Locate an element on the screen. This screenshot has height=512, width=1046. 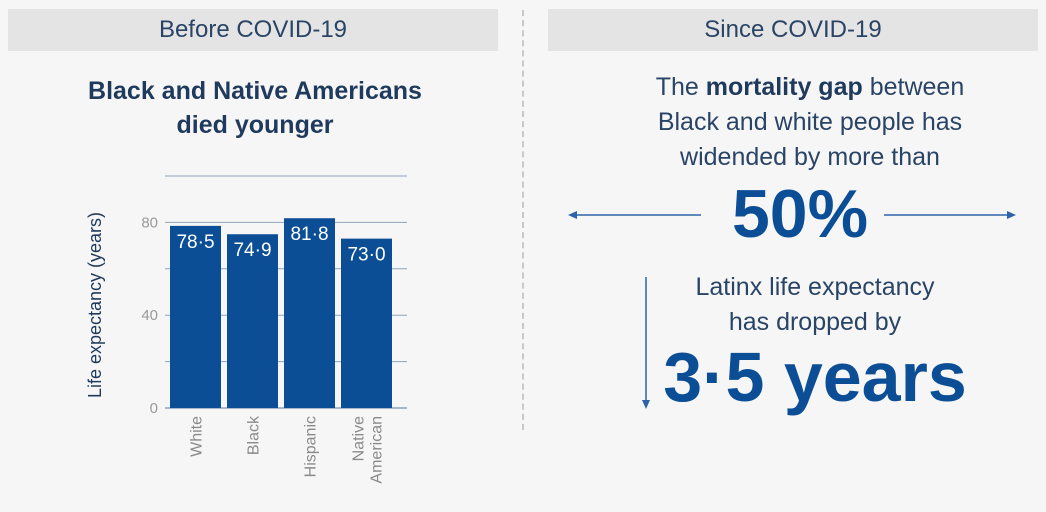
chart-title-line1: Black and Native Americans is located at coordinates (255, 91).